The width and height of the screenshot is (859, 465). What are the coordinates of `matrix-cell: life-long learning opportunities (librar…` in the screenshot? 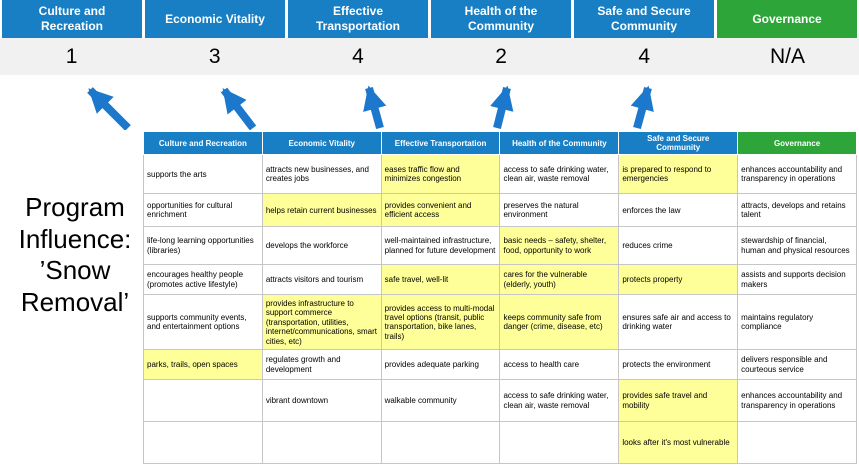 It's located at (203, 246).